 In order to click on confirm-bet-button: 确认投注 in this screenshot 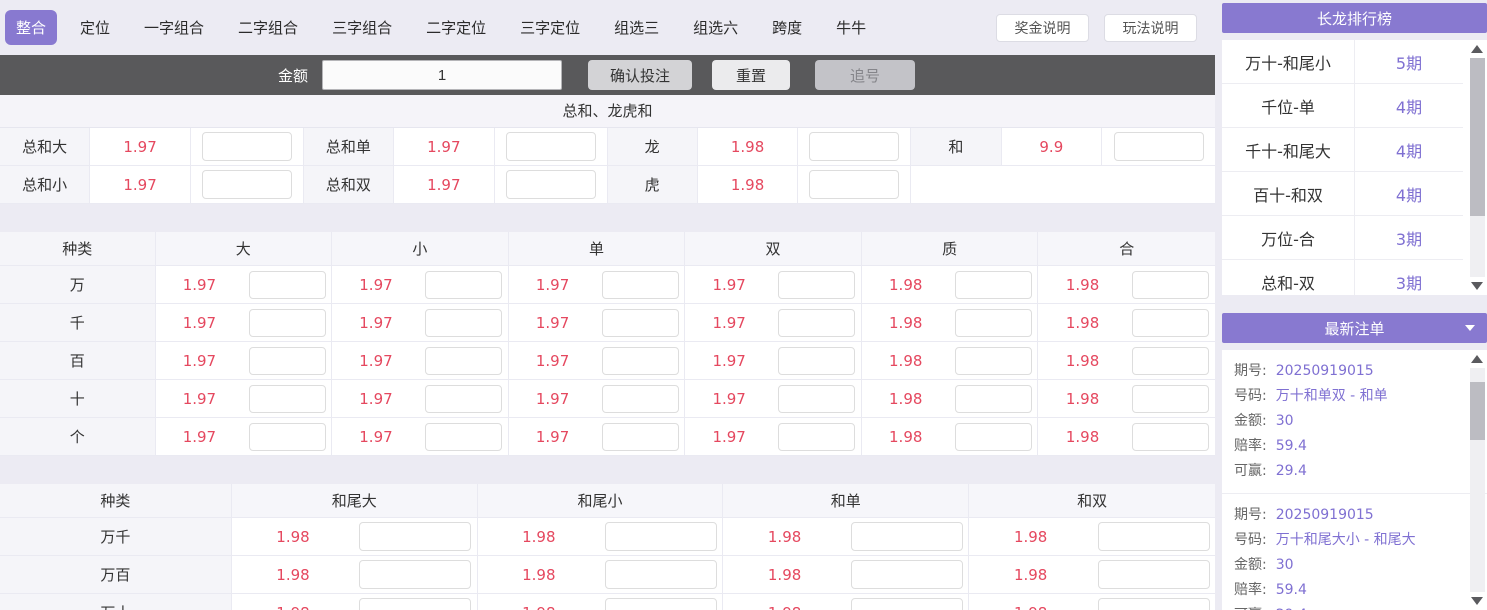, I will do `click(640, 75)`.